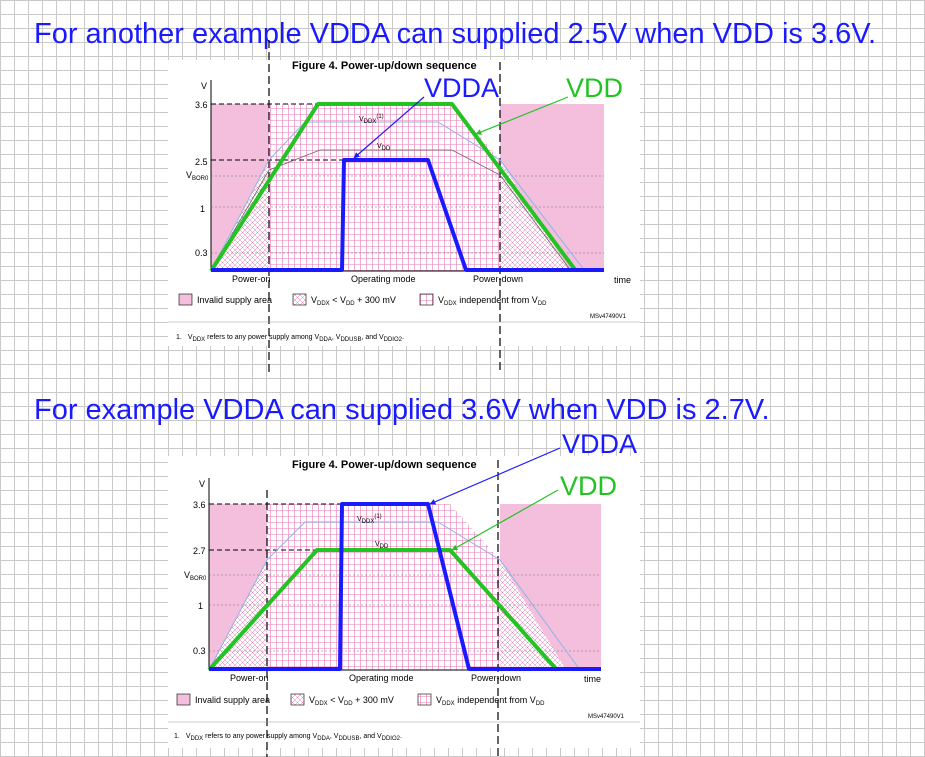 Image resolution: width=925 pixels, height=757 pixels. I want to click on vddx-limited-area-right, so click(533, 615).